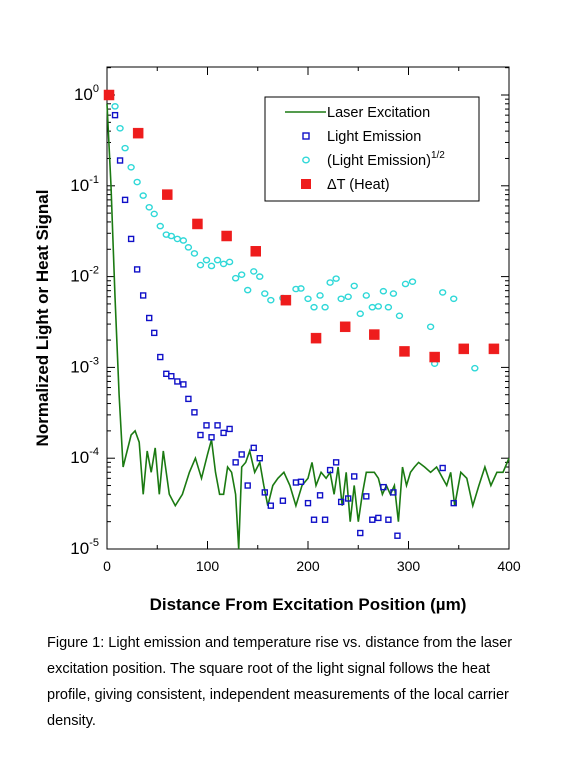 This screenshot has width=572, height=757. I want to click on legend-filled-swatch, so click(306, 184).